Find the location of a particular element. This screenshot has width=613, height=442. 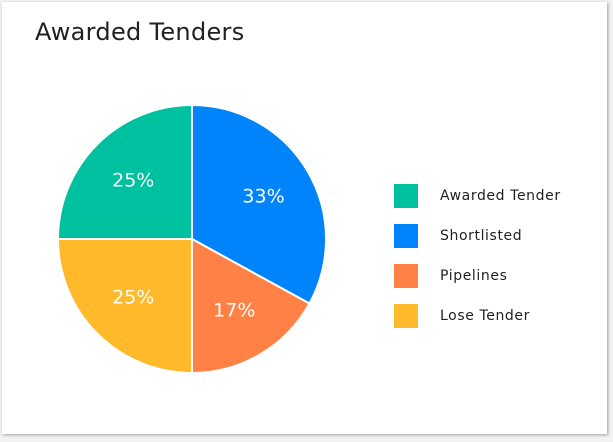

pie-slice-lose-tender is located at coordinates (124, 306).